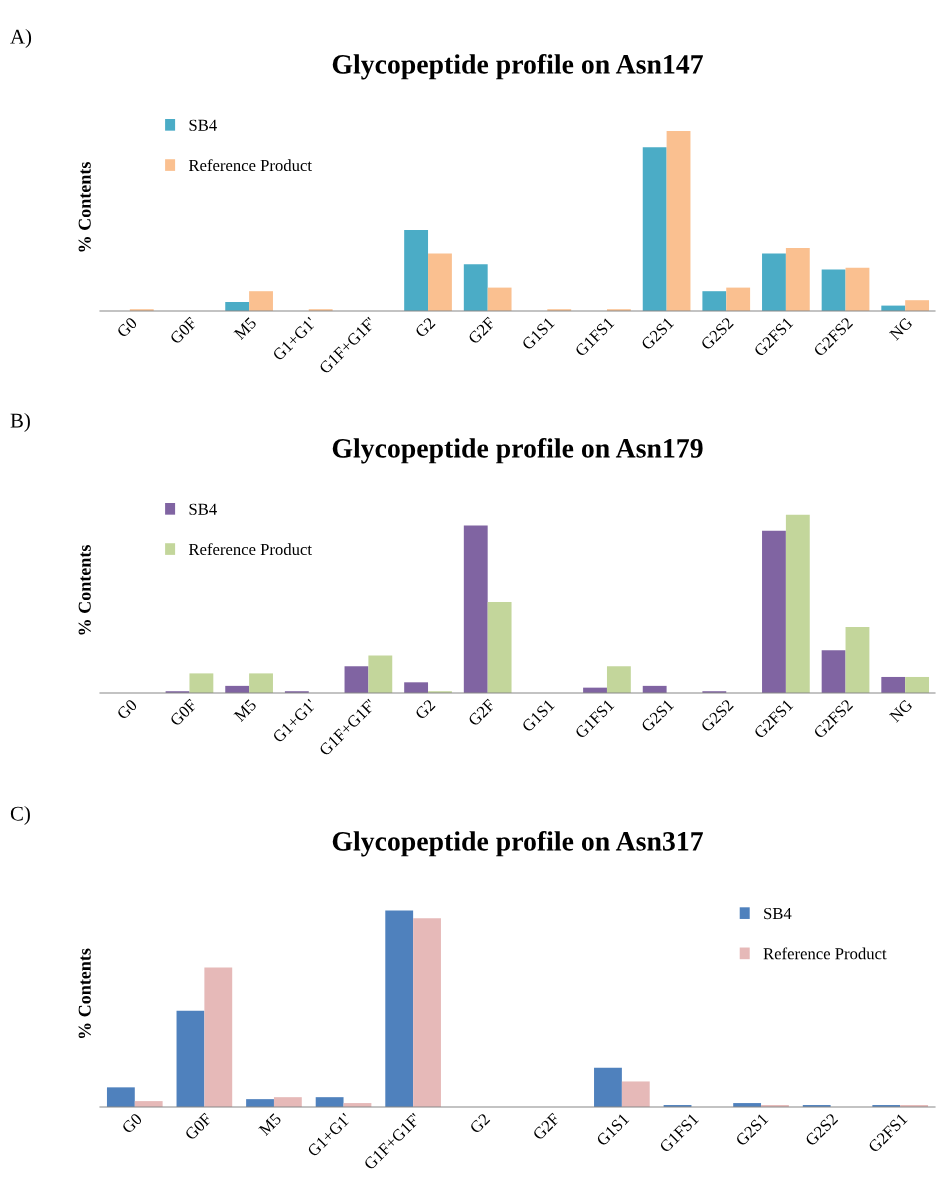 This screenshot has height=1180, width=940. I want to click on text: A), so click(21, 38).